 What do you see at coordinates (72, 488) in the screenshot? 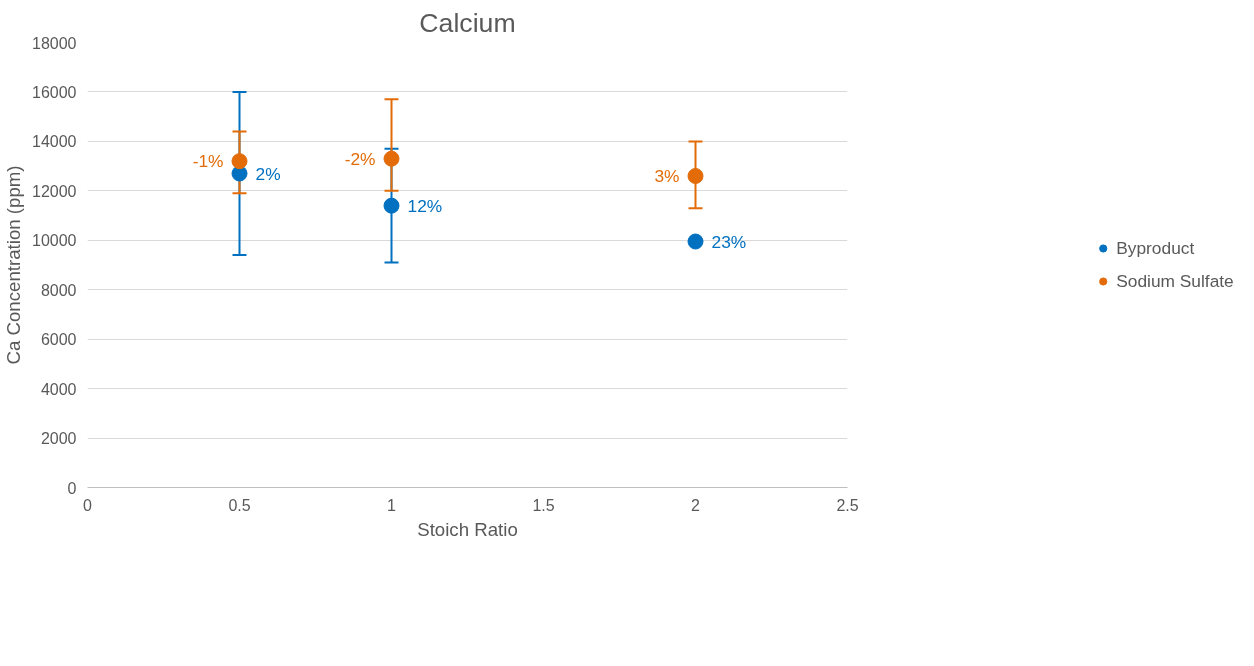
I see `y-tick-label: 0` at bounding box center [72, 488].